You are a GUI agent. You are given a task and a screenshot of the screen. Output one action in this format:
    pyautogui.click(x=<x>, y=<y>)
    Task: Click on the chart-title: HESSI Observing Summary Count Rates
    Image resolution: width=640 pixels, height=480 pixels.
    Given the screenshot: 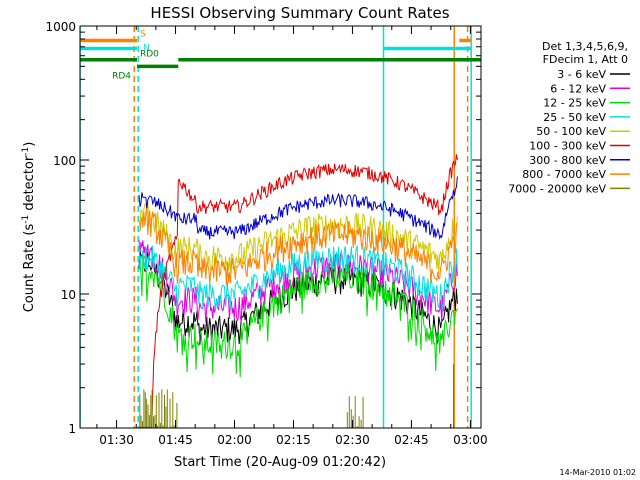 What is the action you would take?
    pyautogui.click(x=299, y=13)
    